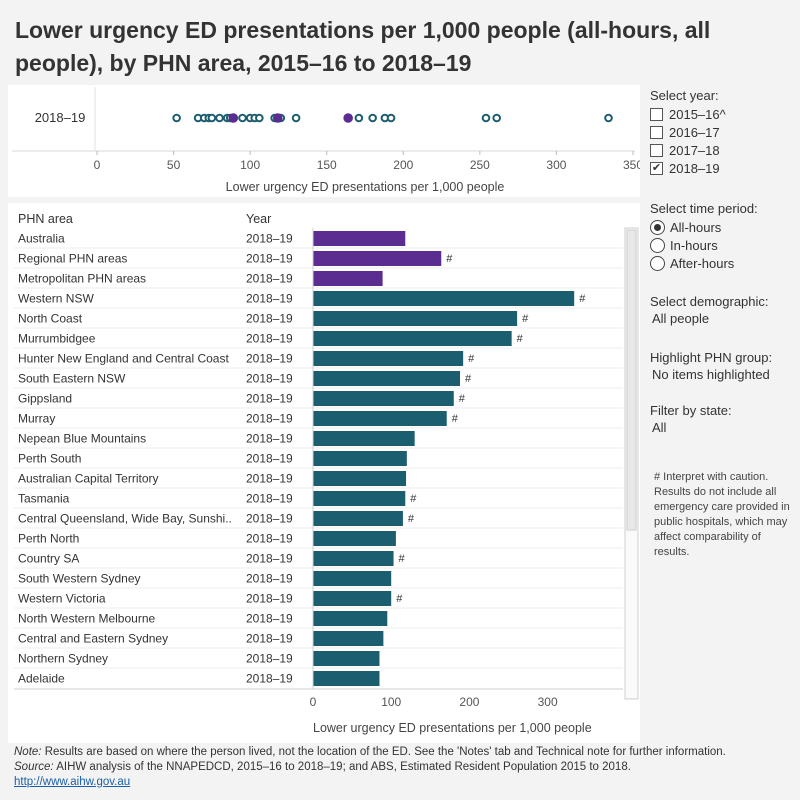 The image size is (800, 800). What do you see at coordinates (41, 239) in the screenshot?
I see `bar-row-label: Australia` at bounding box center [41, 239].